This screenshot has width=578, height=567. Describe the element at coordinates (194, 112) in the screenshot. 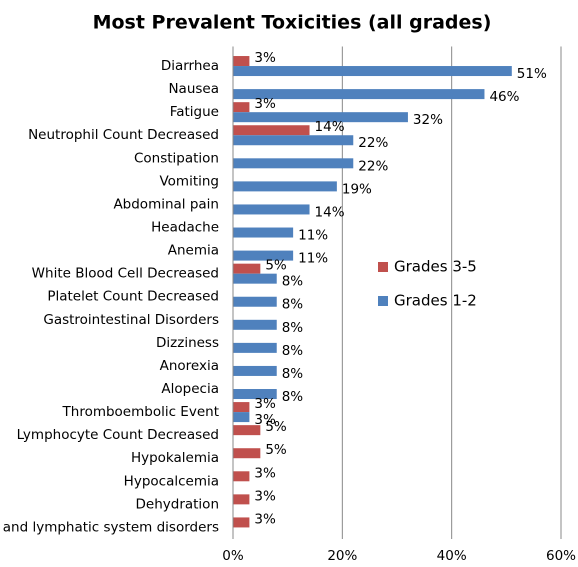

I see `y-tick-label: Fatigue` at that location.